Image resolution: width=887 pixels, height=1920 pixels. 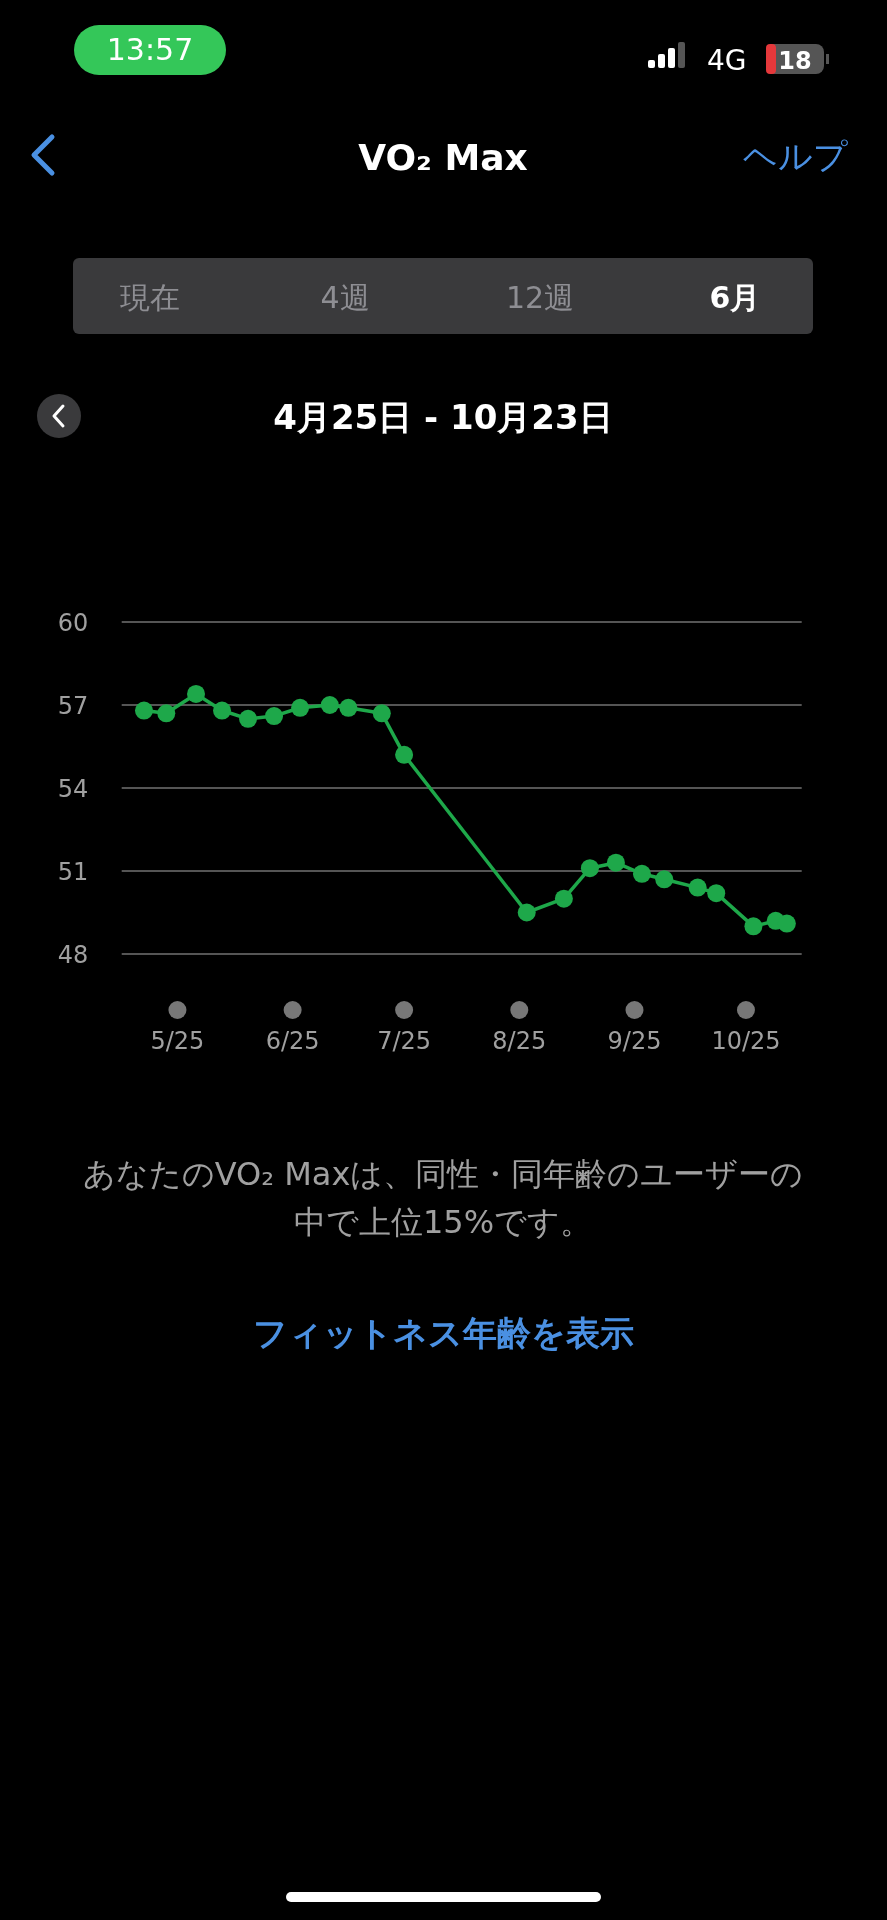 I want to click on text: 6月, so click(x=735, y=297).